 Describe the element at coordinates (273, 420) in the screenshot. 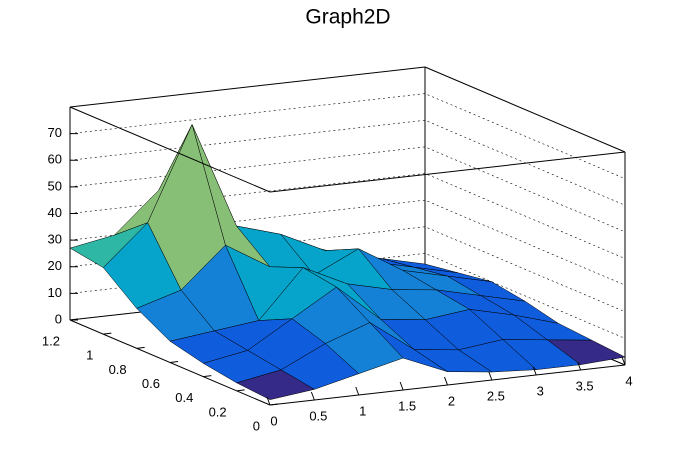

I see `x-tick-label: 0` at that location.